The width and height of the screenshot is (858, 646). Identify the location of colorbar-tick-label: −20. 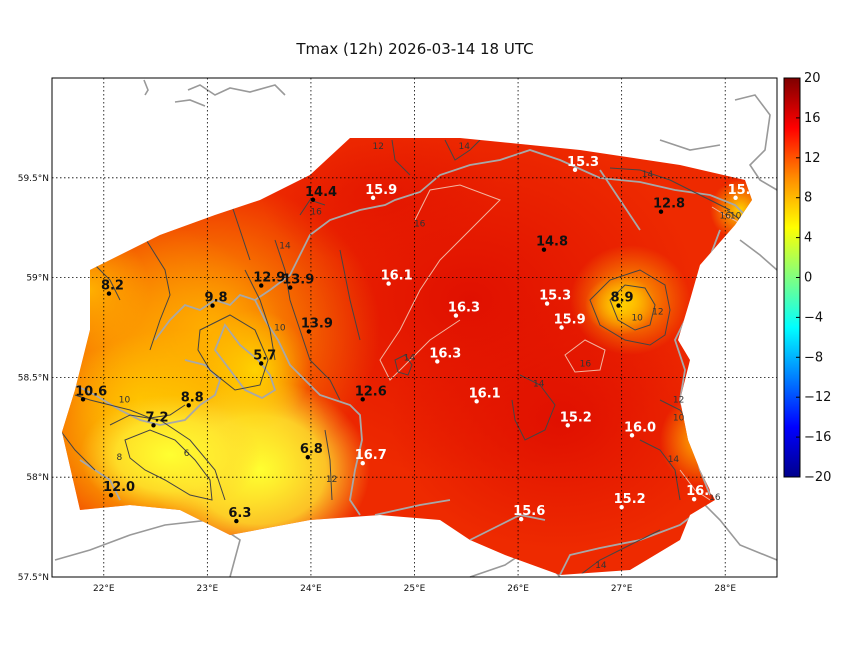
(817, 477).